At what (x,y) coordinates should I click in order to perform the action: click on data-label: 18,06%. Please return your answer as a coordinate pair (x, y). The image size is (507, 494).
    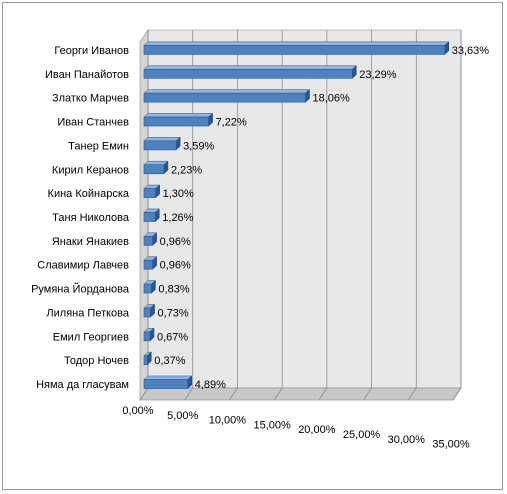
    Looking at the image, I should click on (332, 99).